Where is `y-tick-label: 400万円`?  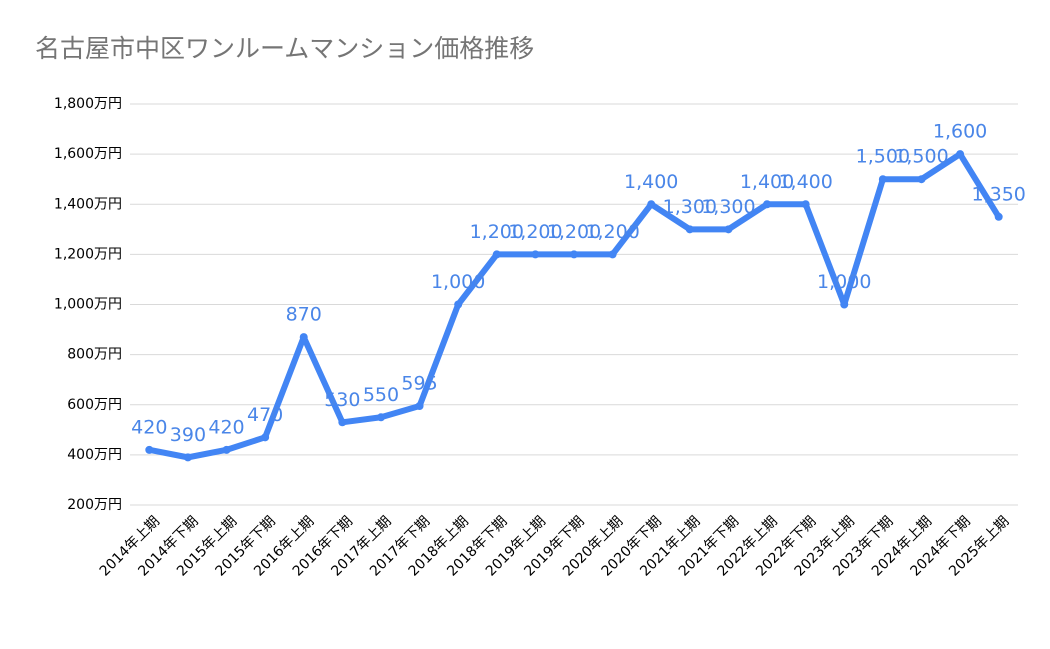
y-tick-label: 400万円 is located at coordinates (94, 455).